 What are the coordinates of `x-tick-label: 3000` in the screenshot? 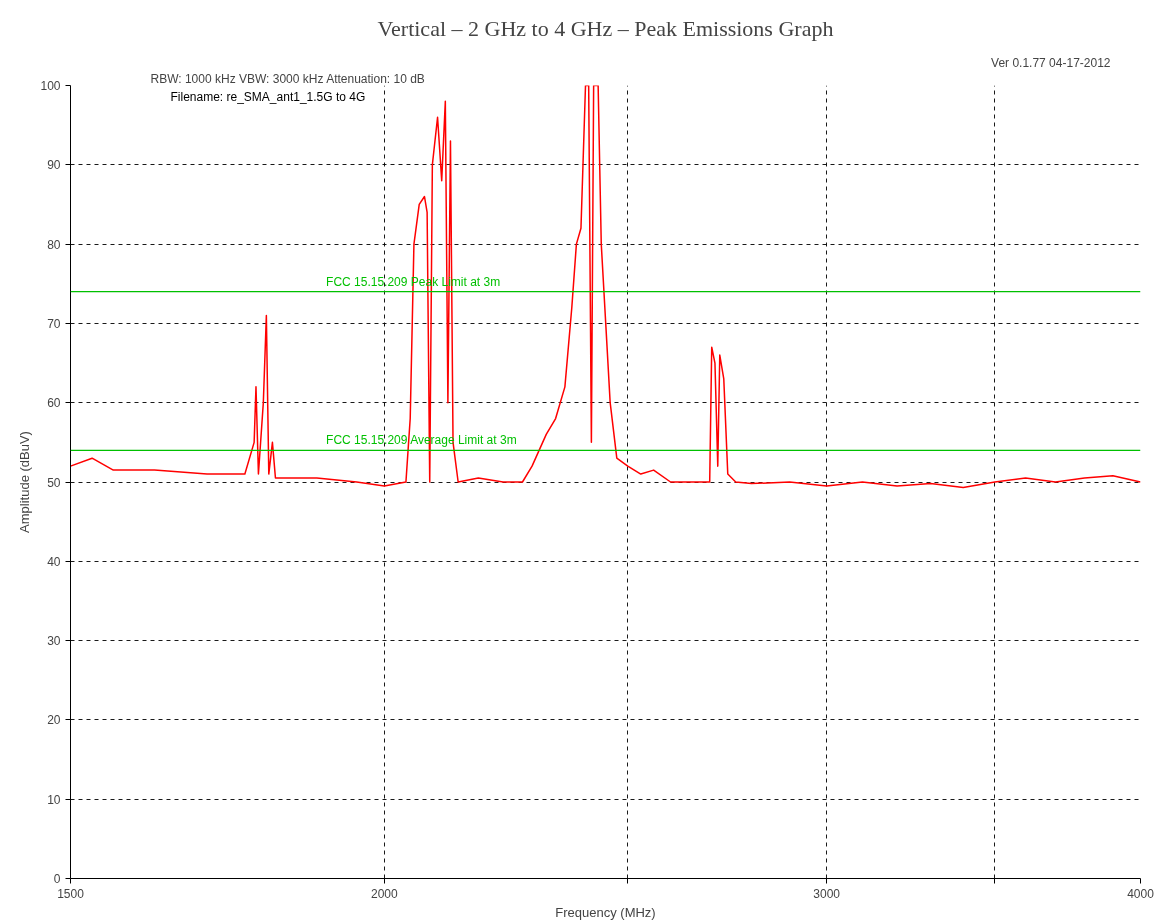 It's located at (827, 893).